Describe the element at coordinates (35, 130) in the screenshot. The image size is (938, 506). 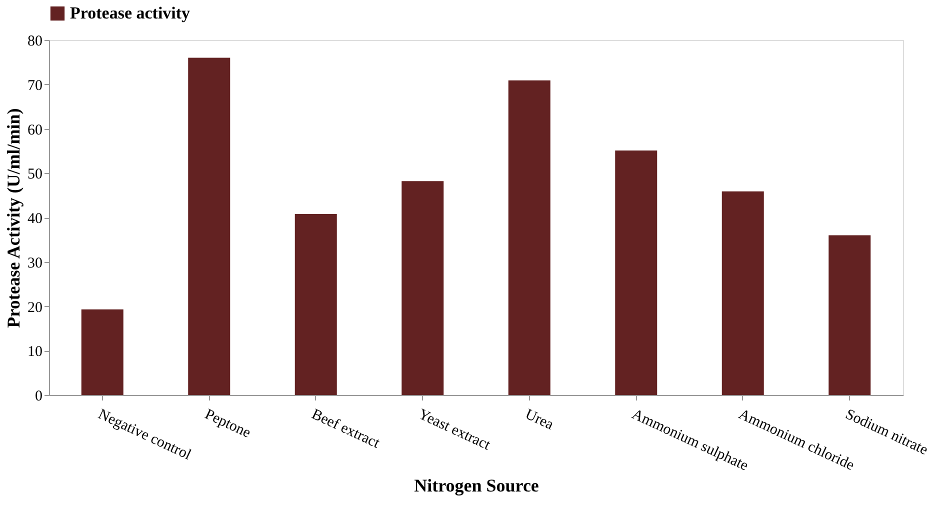
I see `y-tick-label: 60` at that location.